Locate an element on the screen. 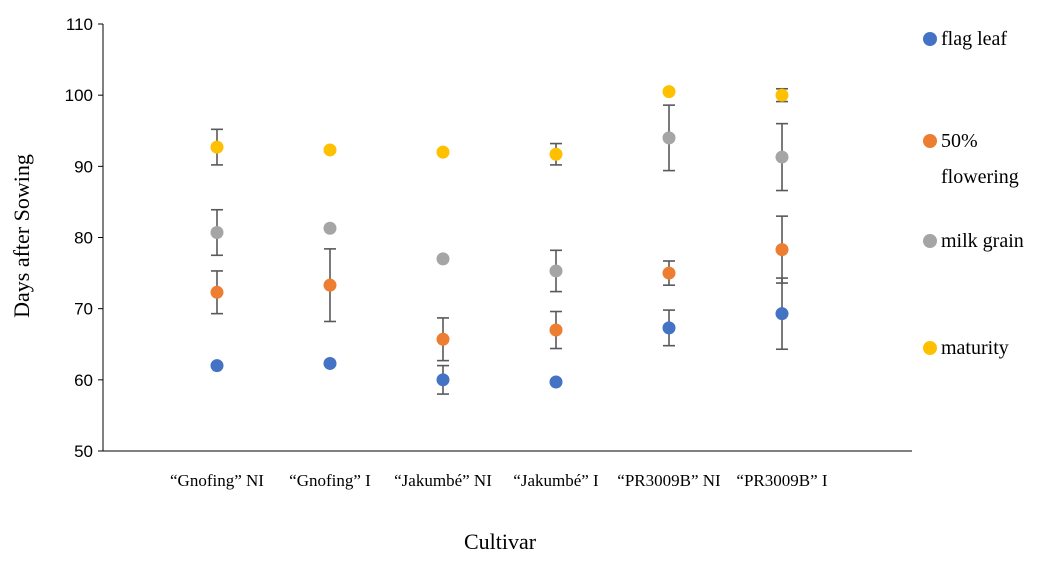  y-tick-label: 100 is located at coordinates (79, 95).